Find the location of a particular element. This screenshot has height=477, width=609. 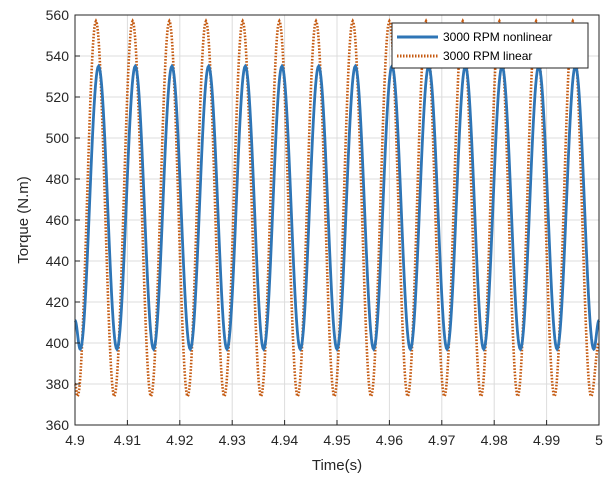

y-axis-ticks: 360 380 400 420 440 460 480 500 520 540 560 is located at coordinates (63, 220).